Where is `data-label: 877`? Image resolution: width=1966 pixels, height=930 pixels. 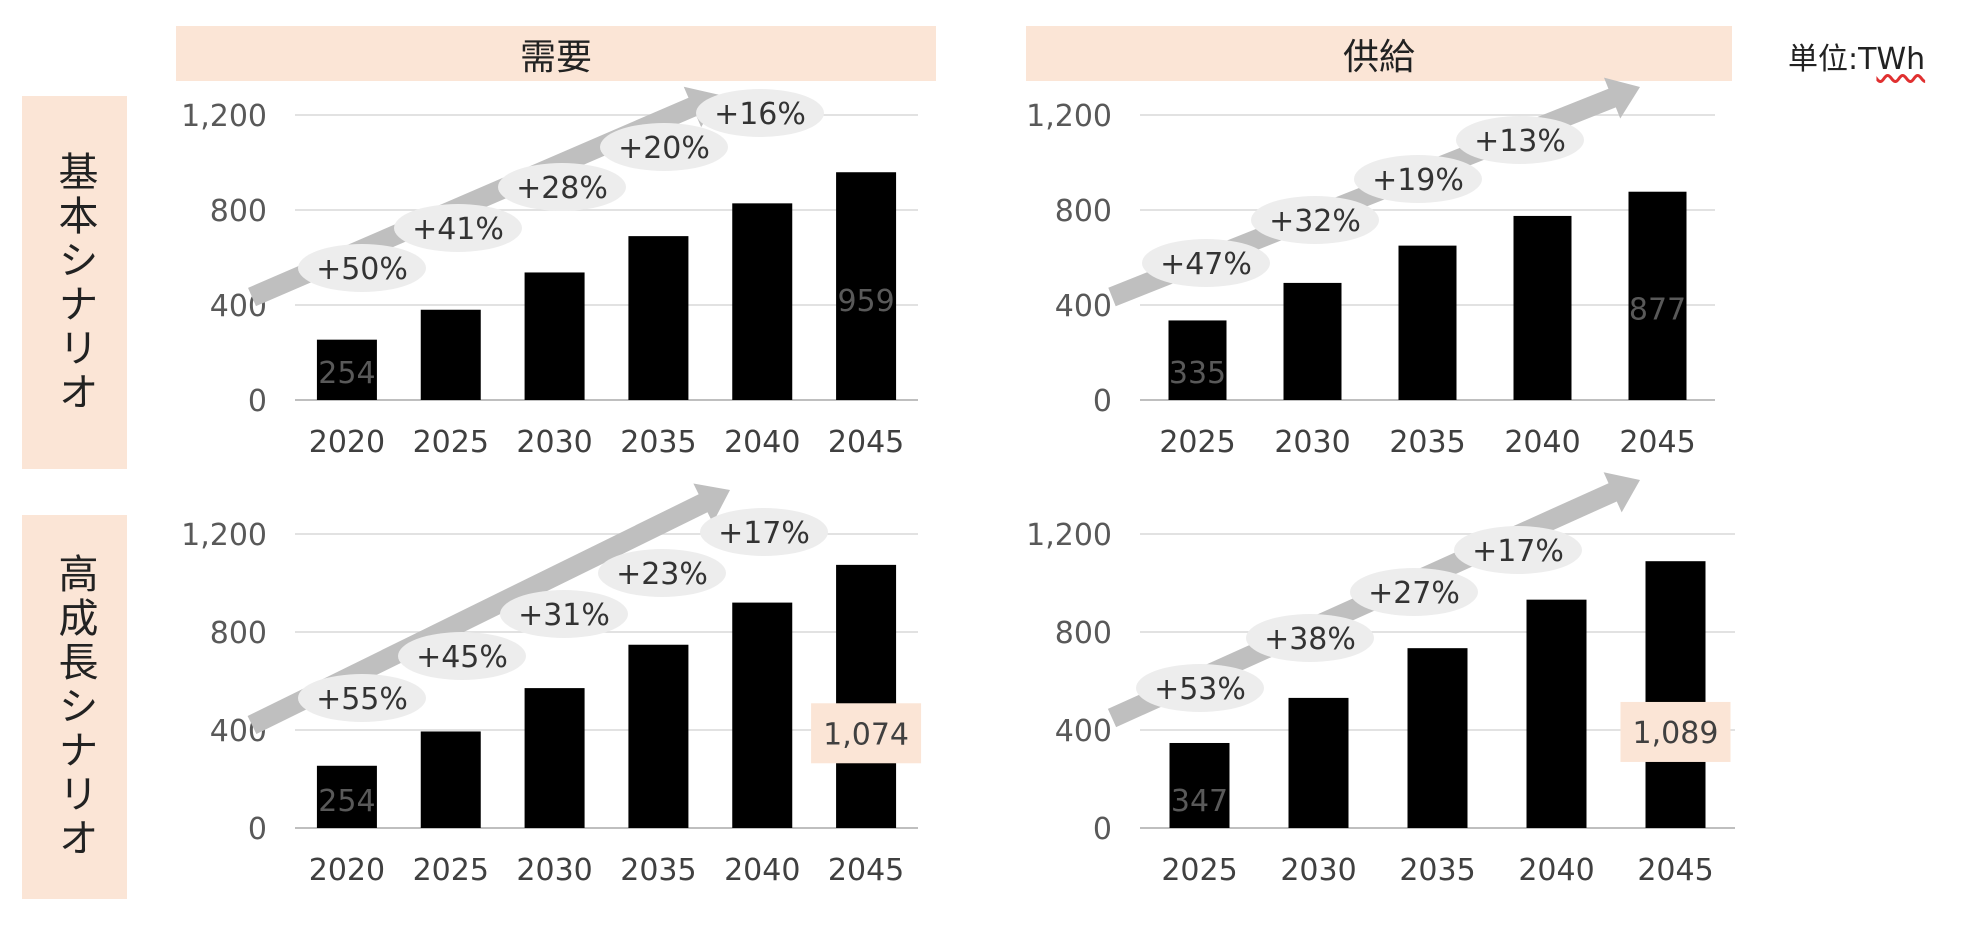 data-label: 877 is located at coordinates (1657, 309).